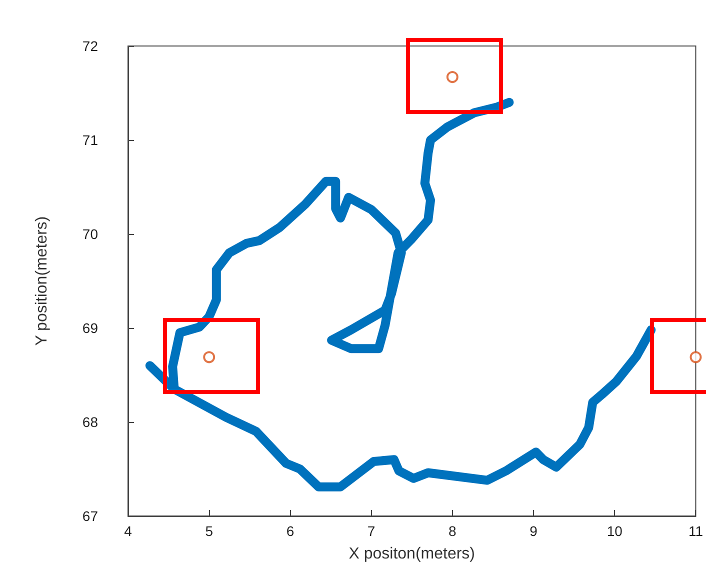  Describe the element at coordinates (90, 516) in the screenshot. I see `y-tick-label: 67` at that location.